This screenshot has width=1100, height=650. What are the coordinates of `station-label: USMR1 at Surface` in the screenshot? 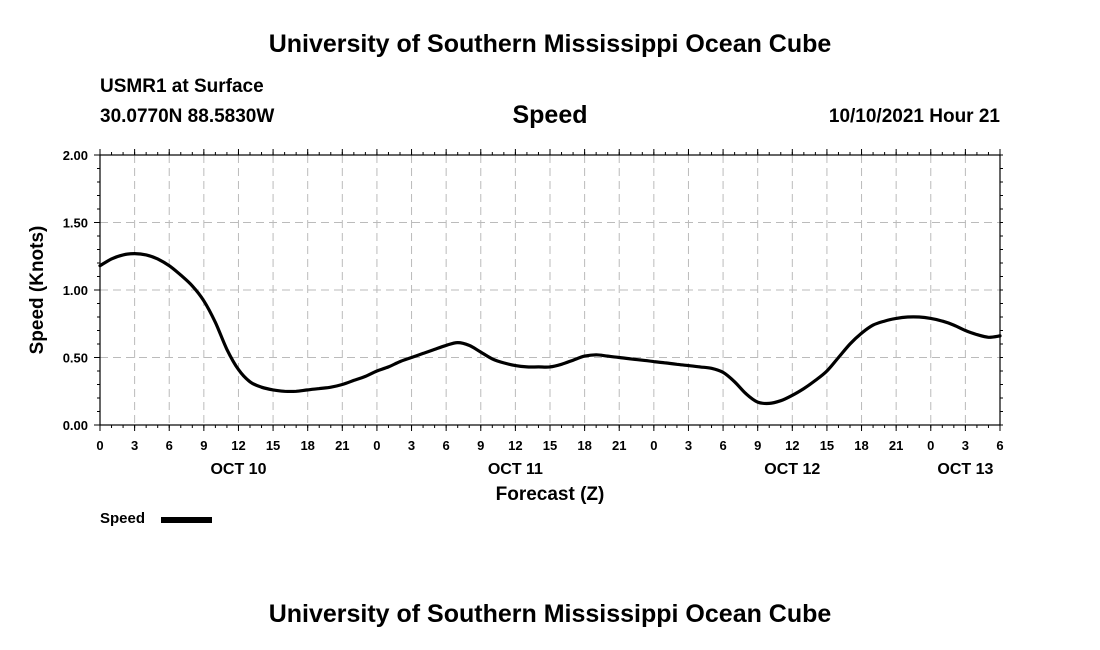 It's located at (182, 86).